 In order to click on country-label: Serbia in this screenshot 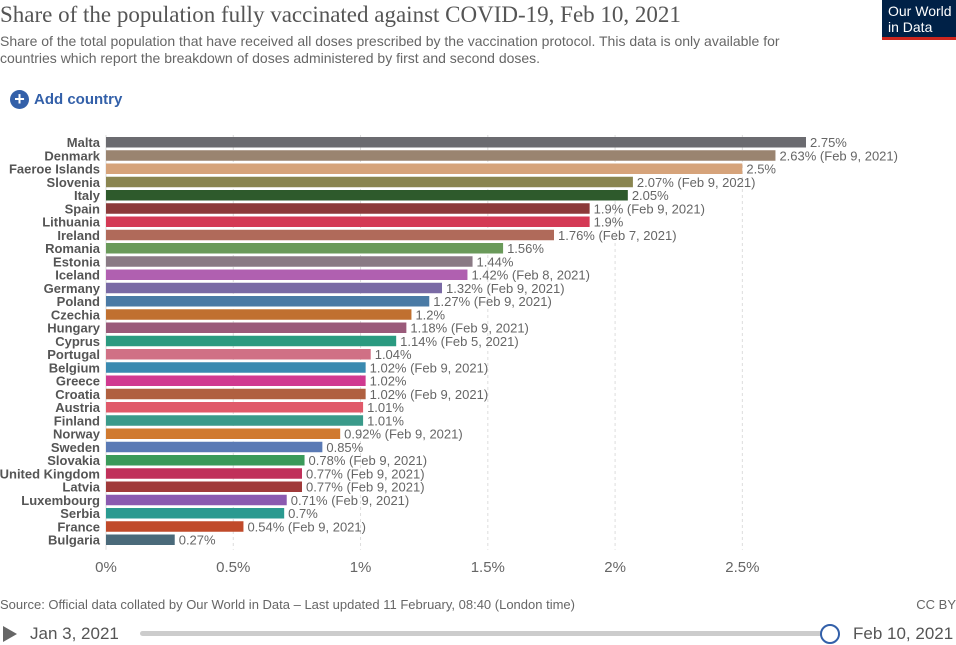, I will do `click(80, 513)`.